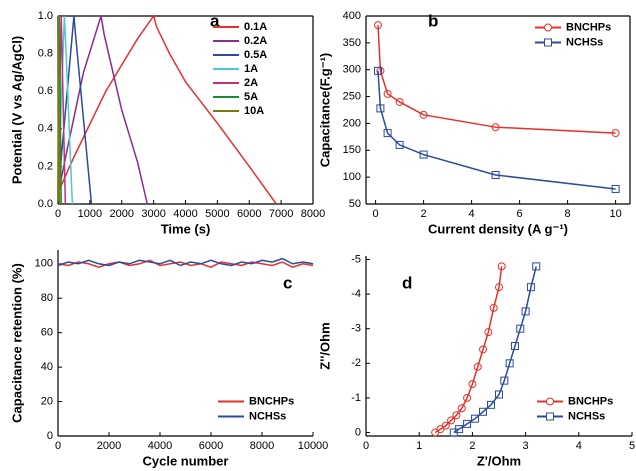 The height and width of the screenshot is (471, 636). Describe the element at coordinates (255, 27) in the screenshot. I see `legend-label: 0.1A` at that location.